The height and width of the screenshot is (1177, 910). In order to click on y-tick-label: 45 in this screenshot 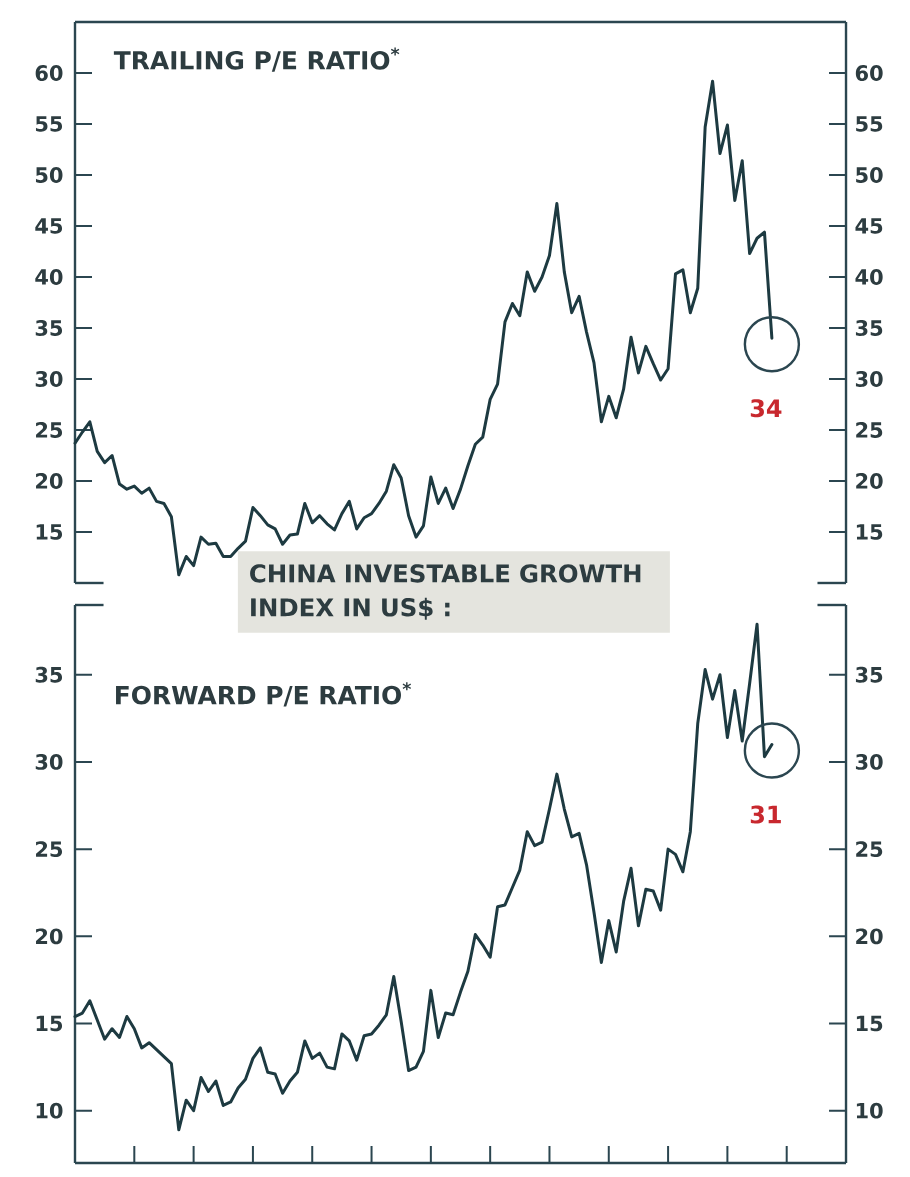, I will do `click(49, 226)`.